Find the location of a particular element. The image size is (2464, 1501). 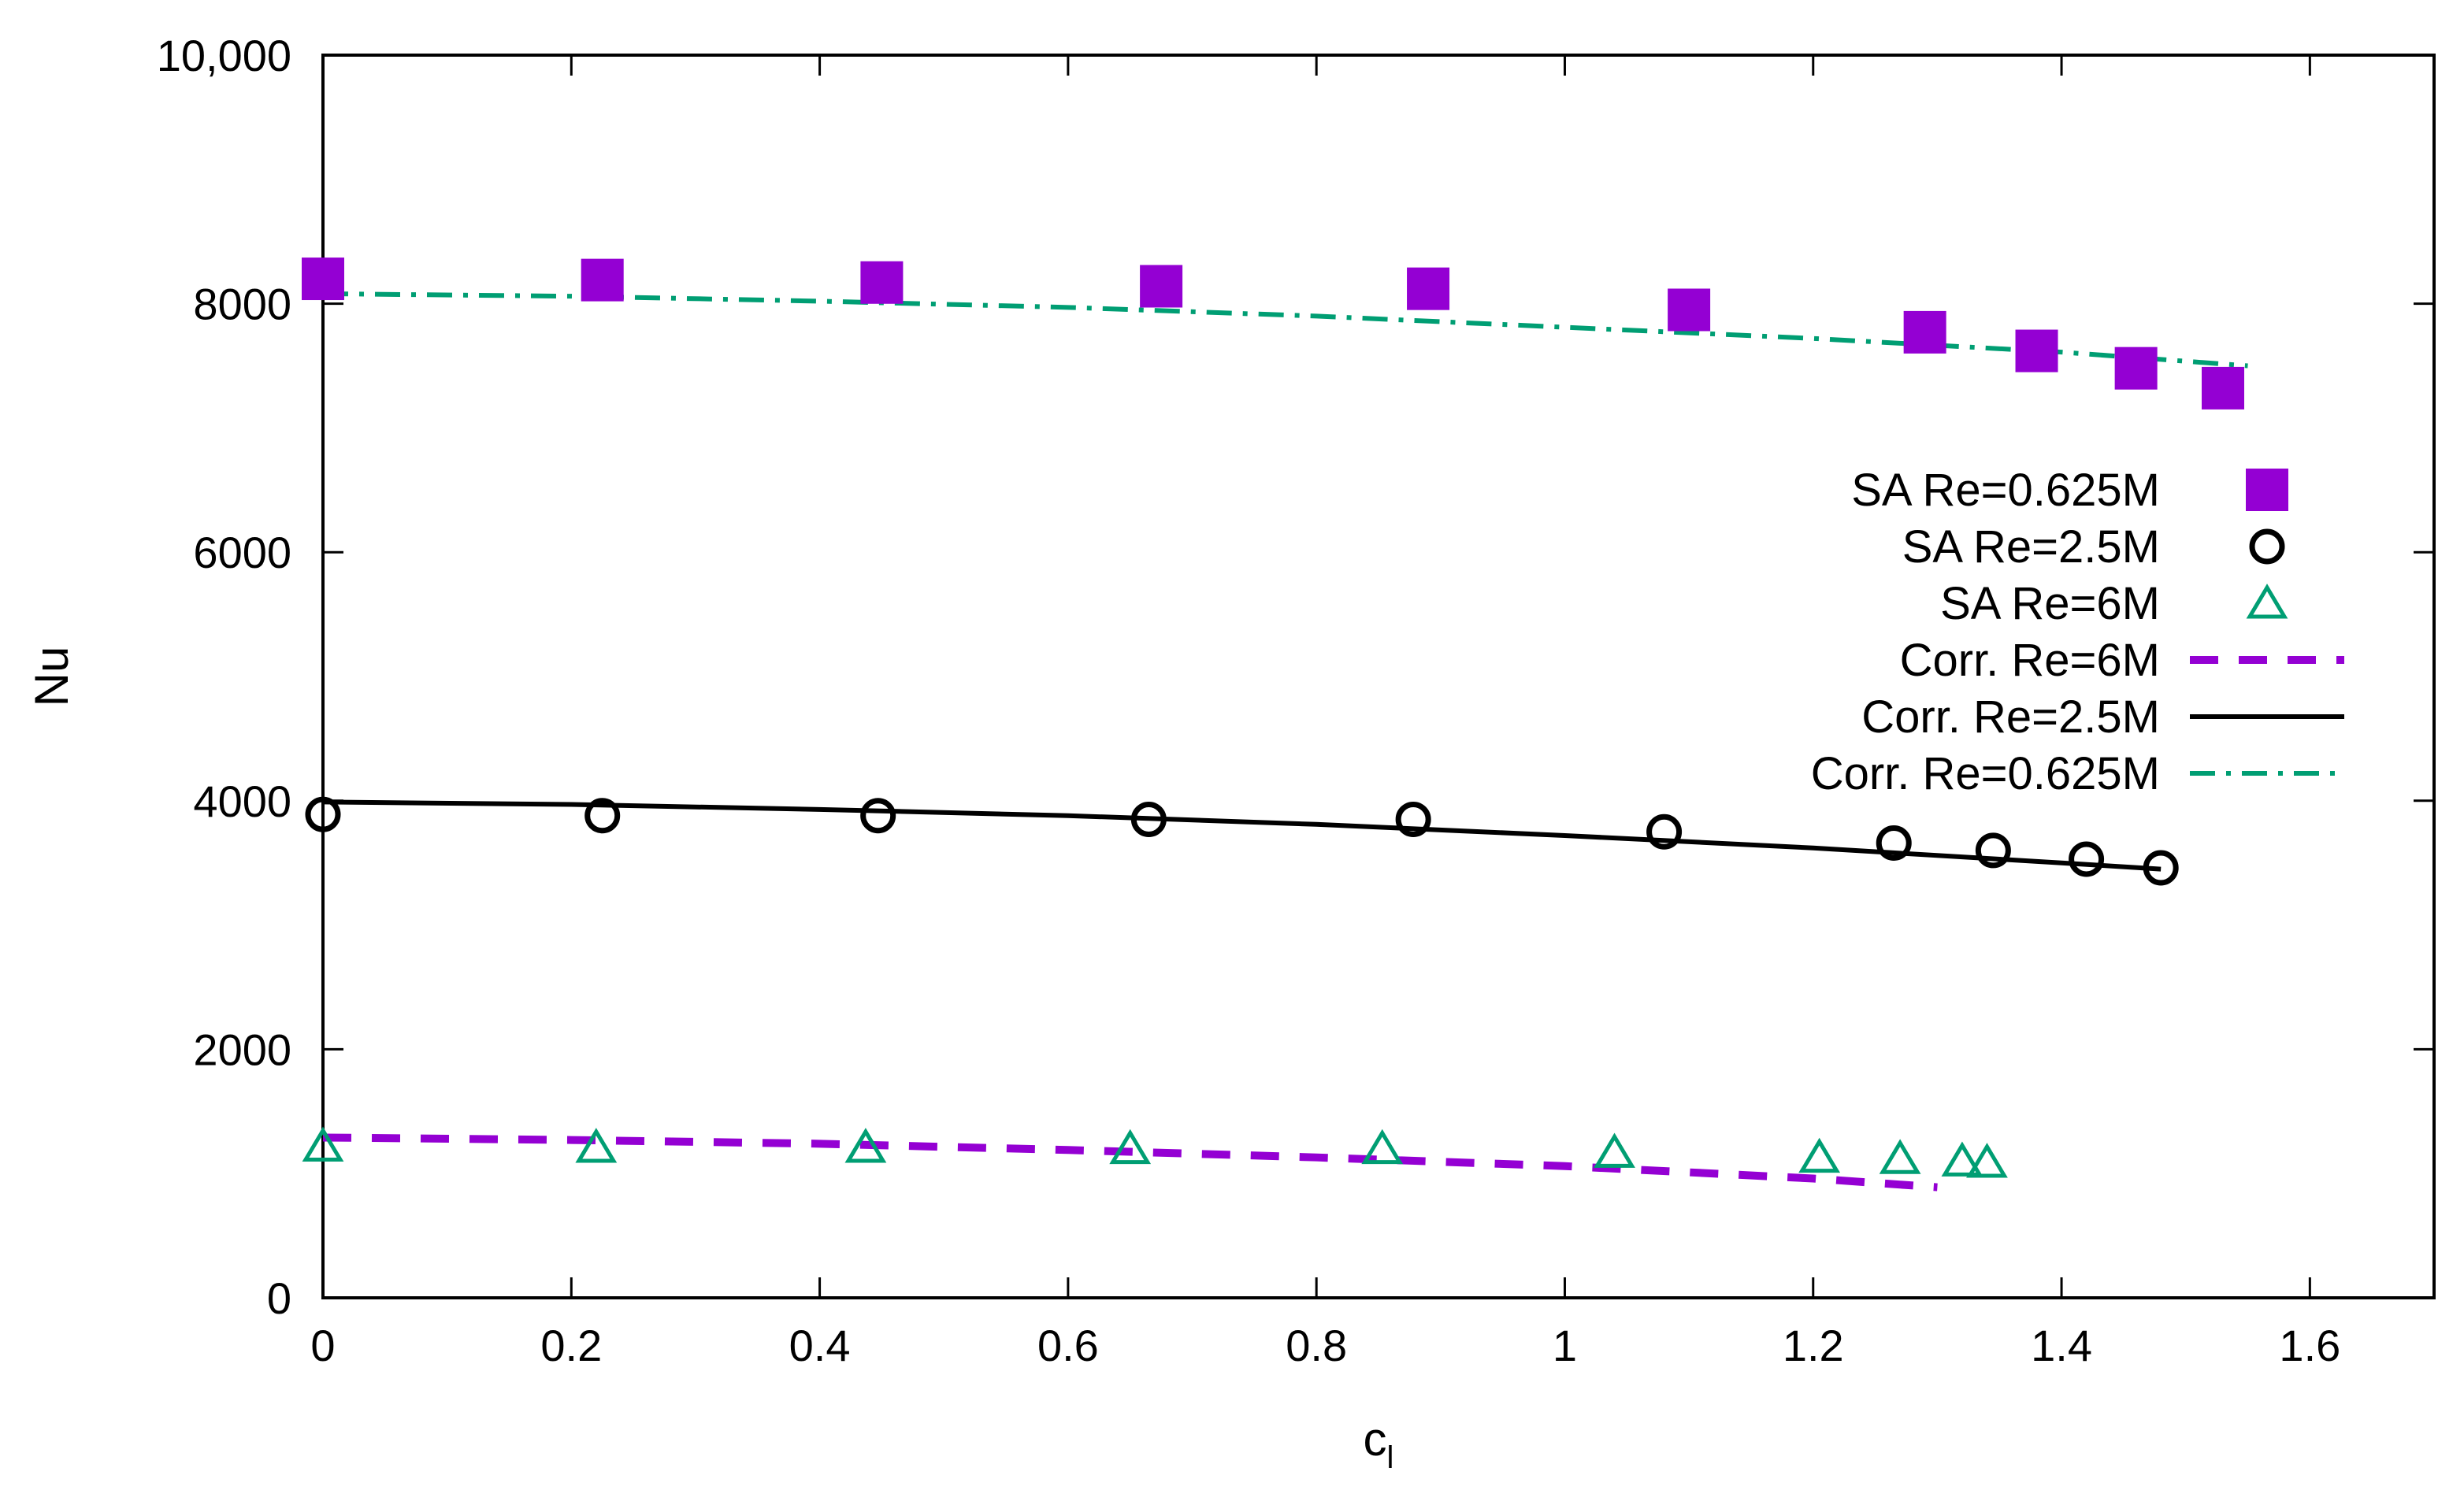

legend-item-corr-re-2-5m: Corr. Re=2.5M is located at coordinates (2102, 717).